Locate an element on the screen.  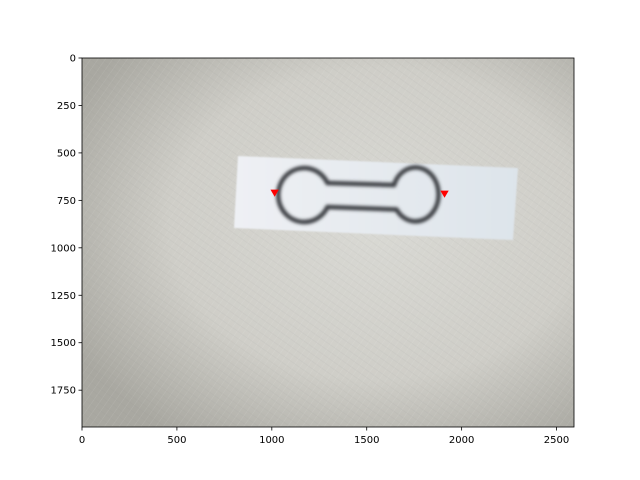
y-tick-label: 750 is located at coordinates (66, 201).